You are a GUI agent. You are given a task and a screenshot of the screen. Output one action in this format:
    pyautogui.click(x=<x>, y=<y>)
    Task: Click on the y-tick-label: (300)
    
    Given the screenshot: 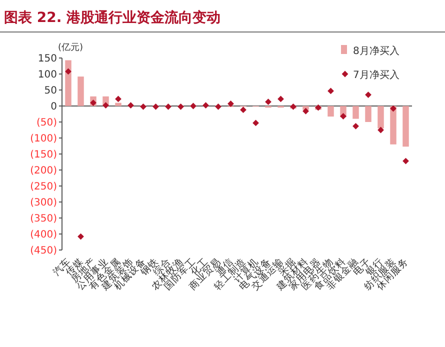 What is the action you would take?
    pyautogui.click(x=44, y=203)
    